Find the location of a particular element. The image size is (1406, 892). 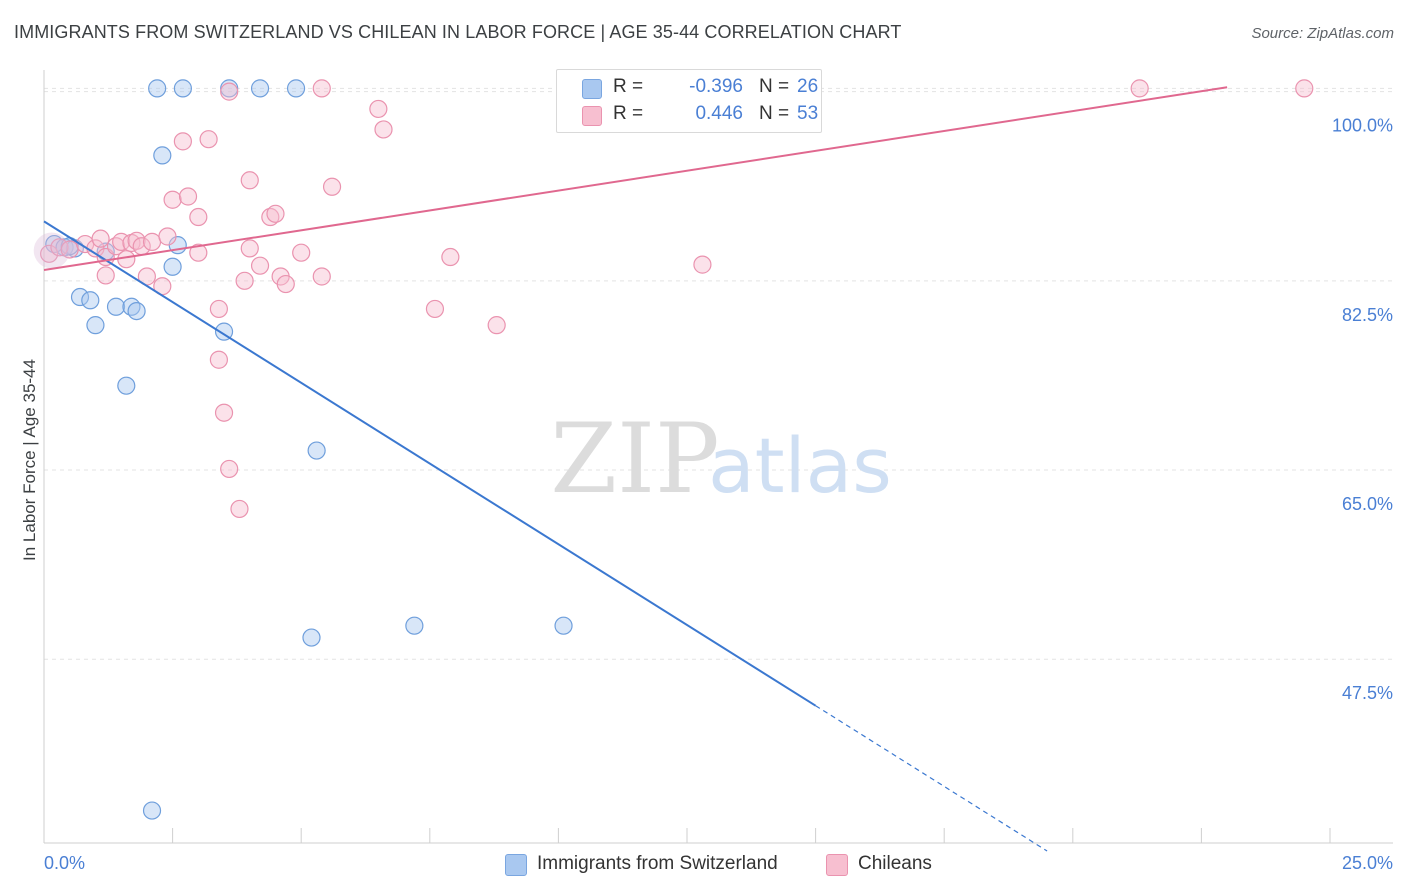

series-name-chileans: Chileans is located at coordinates (895, 863).